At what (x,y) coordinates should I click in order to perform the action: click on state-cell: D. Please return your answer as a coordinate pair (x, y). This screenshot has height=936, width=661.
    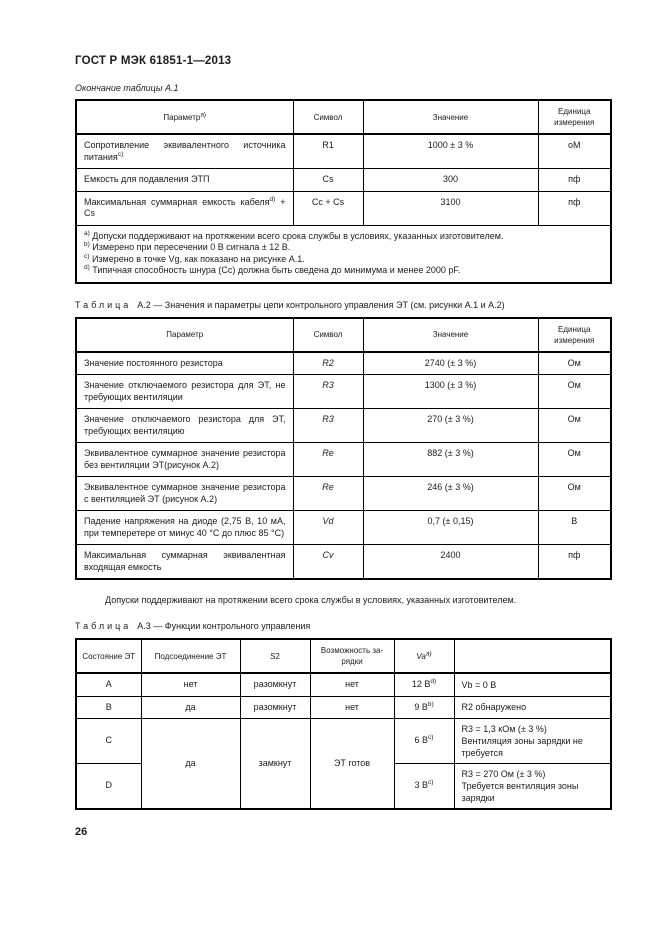
    Looking at the image, I should click on (108, 786).